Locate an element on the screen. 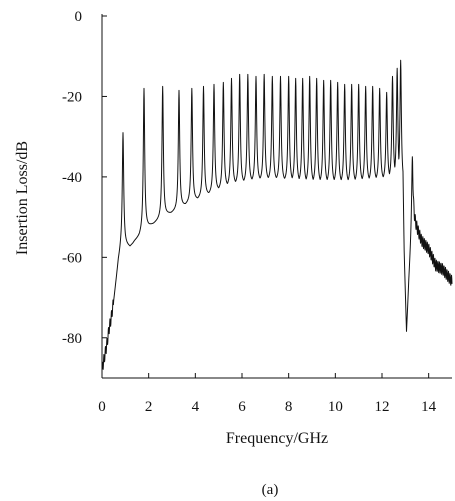 The image size is (455, 501). x-tick-label: 0 is located at coordinates (102, 407).